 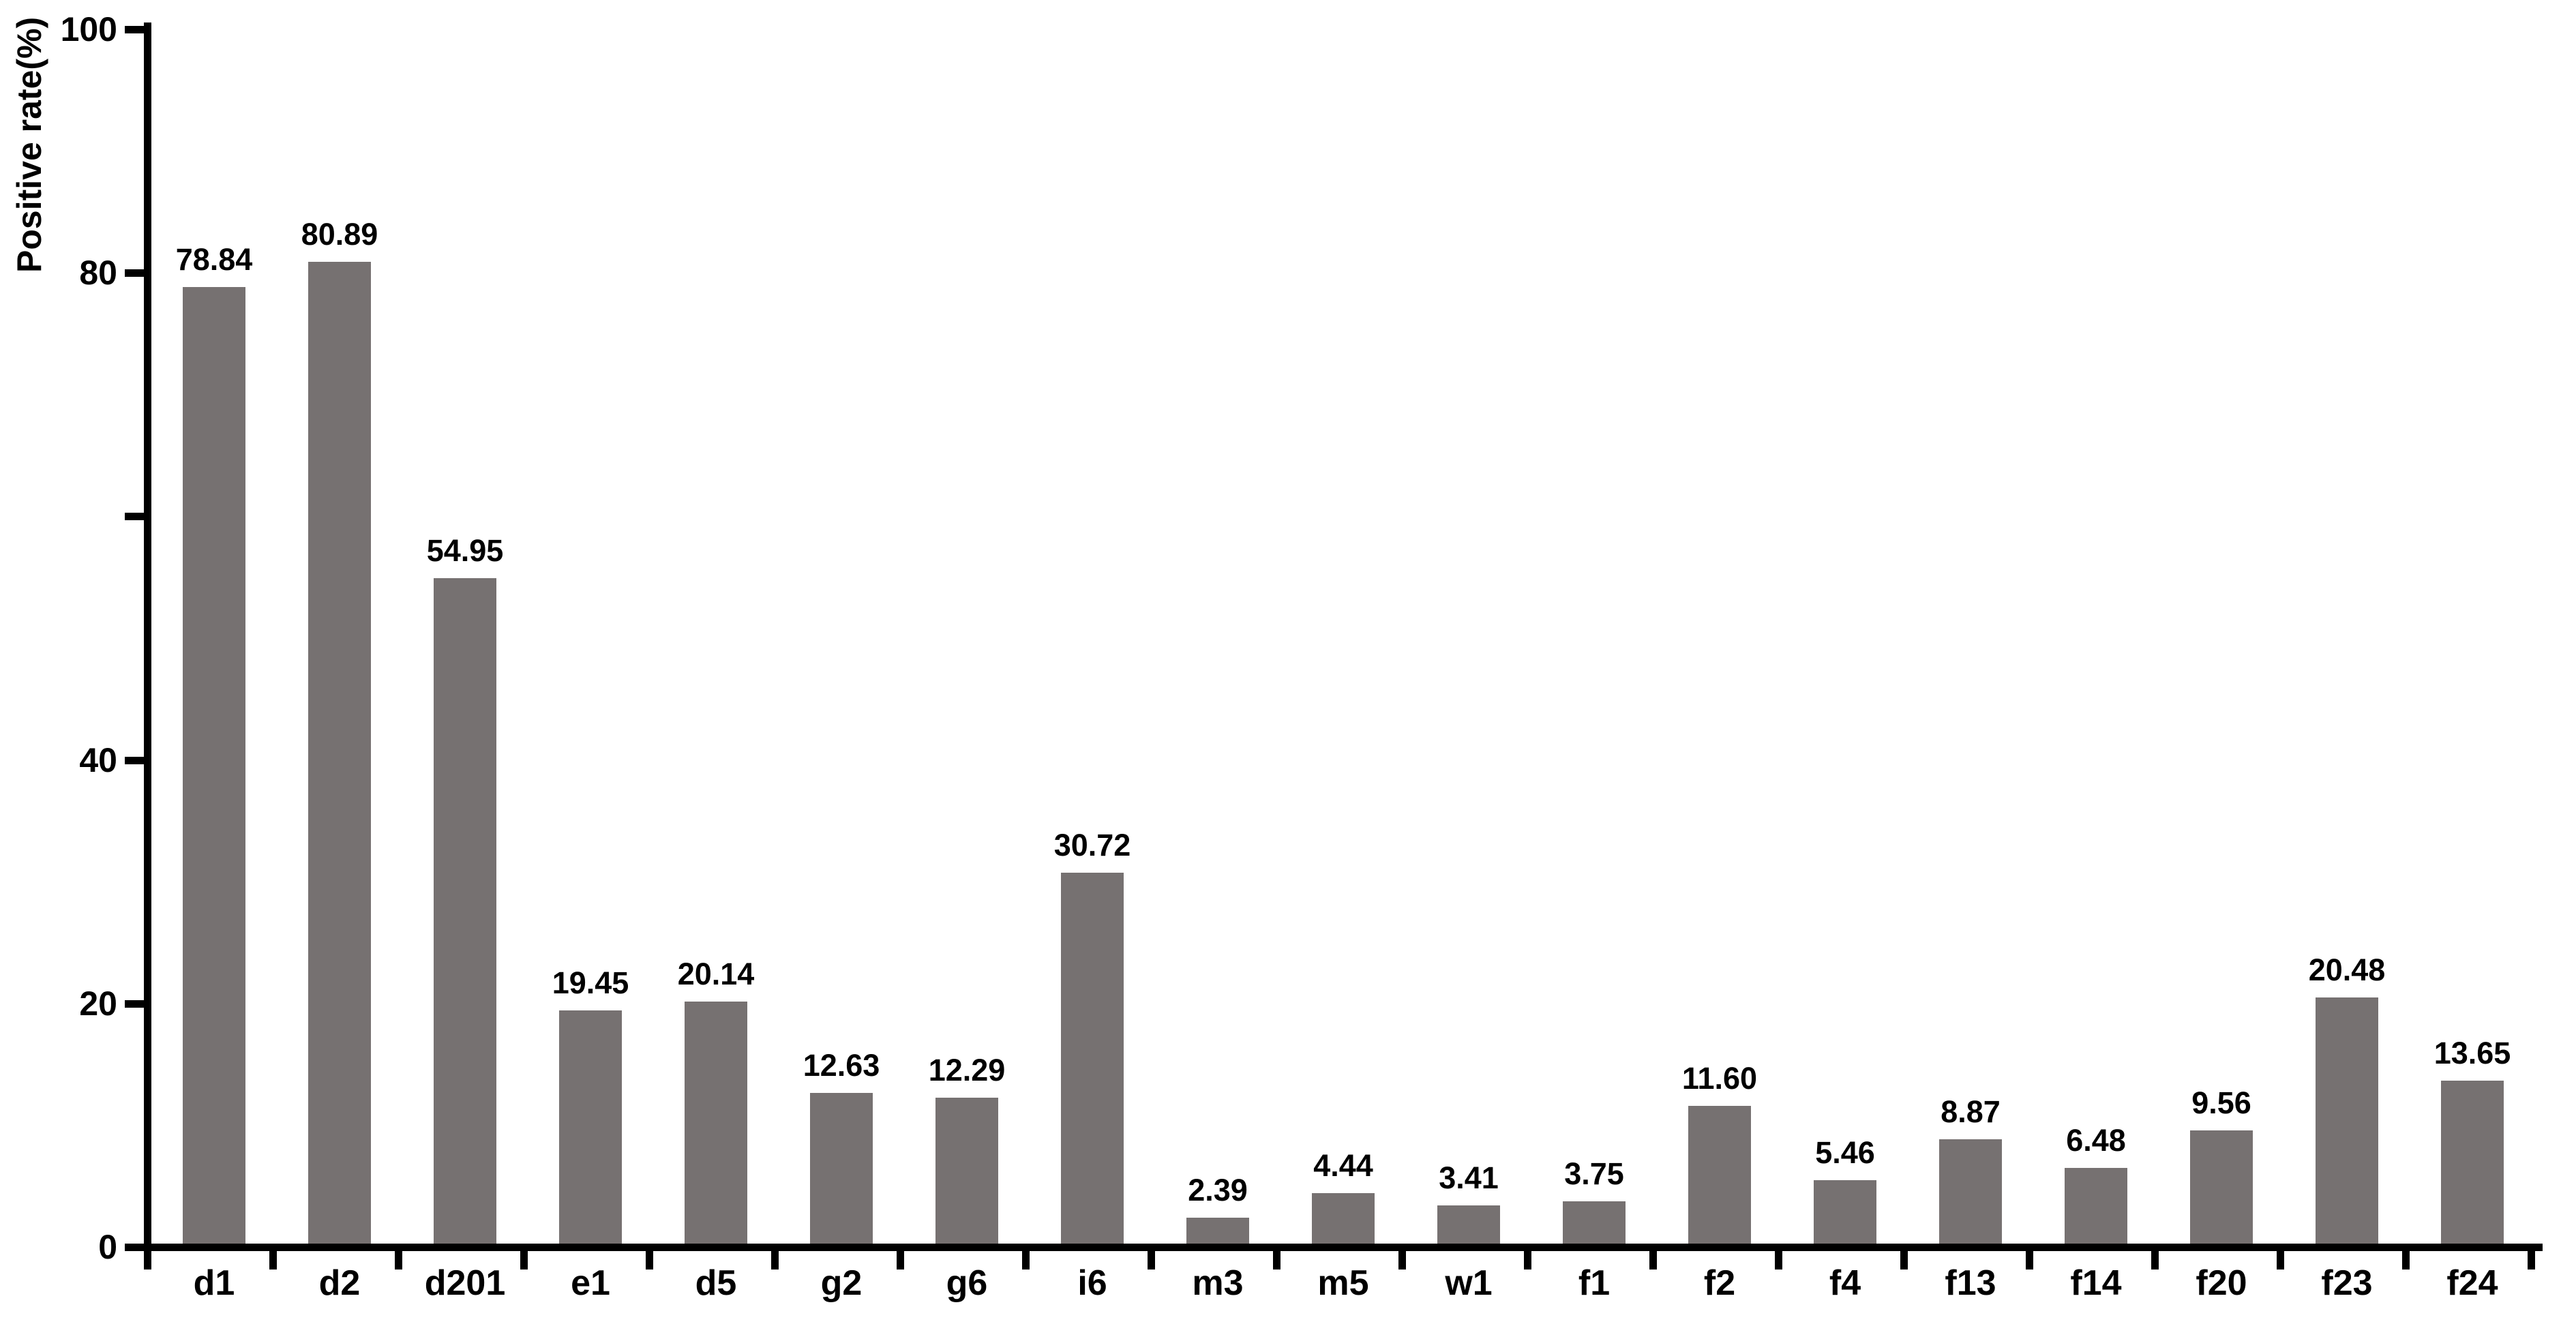 What do you see at coordinates (716, 974) in the screenshot?
I see `bar-value-label: 20.14` at bounding box center [716, 974].